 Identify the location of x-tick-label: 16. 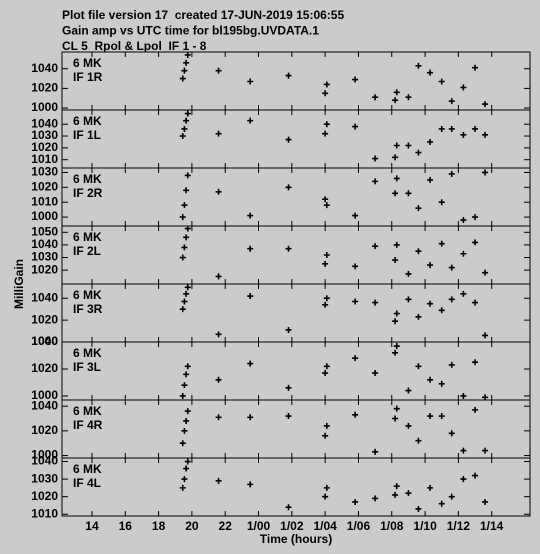
(126, 526).